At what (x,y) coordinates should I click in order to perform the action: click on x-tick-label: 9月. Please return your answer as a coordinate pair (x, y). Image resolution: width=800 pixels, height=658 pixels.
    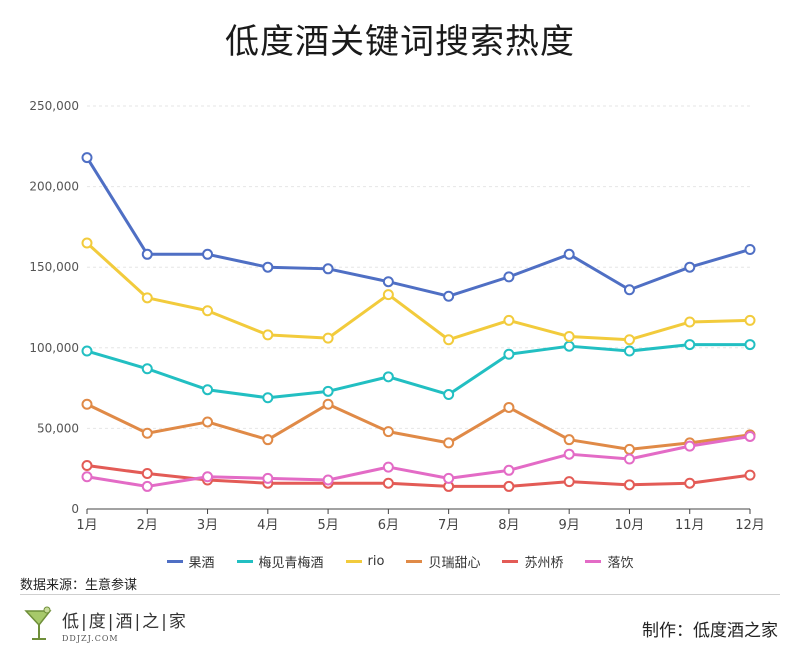
    Looking at the image, I should click on (569, 525).